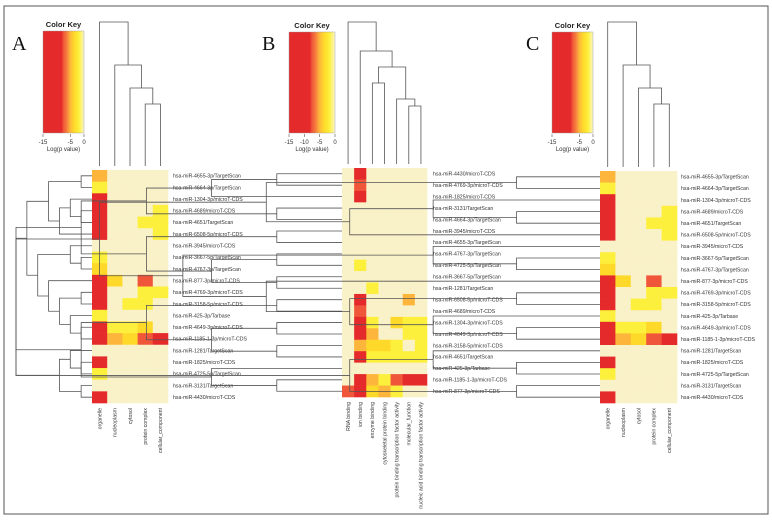 The width and height of the screenshot is (772, 520). What do you see at coordinates (373, 420) in the screenshot?
I see `column-label: enzyme binding` at bounding box center [373, 420].